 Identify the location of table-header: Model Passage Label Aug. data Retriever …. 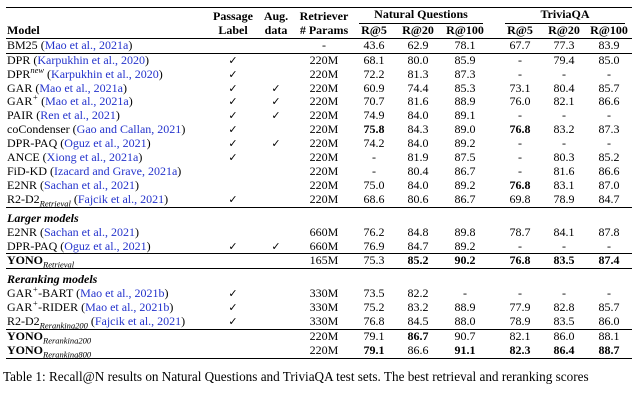
(319, 23).